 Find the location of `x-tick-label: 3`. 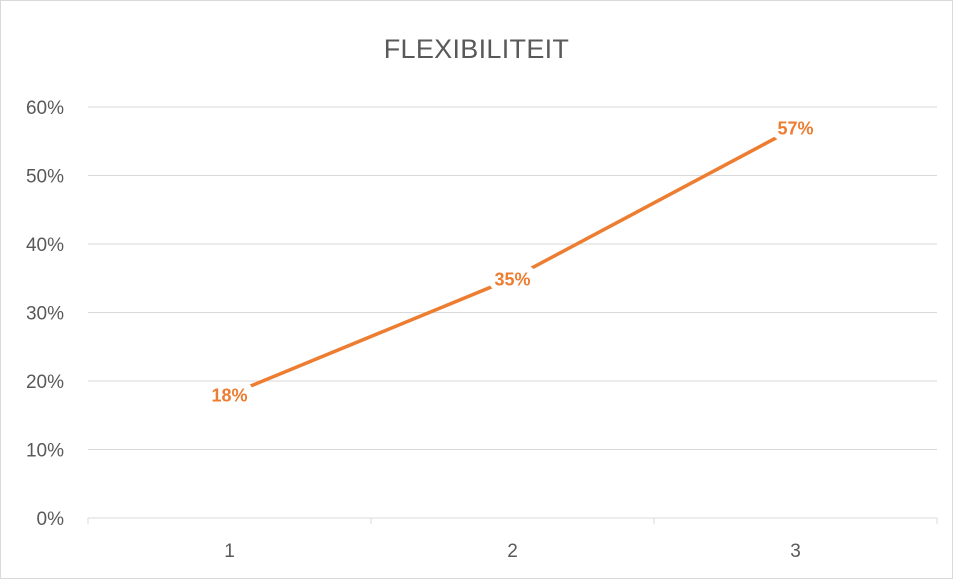

x-tick-label: 3 is located at coordinates (795, 551).